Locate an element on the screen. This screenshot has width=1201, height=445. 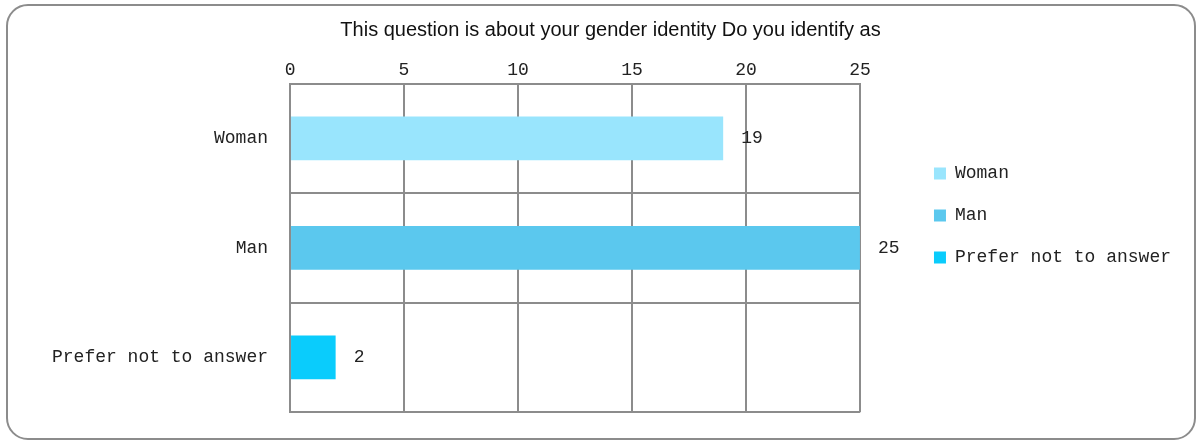
y-tick-label: Man is located at coordinates (252, 247).